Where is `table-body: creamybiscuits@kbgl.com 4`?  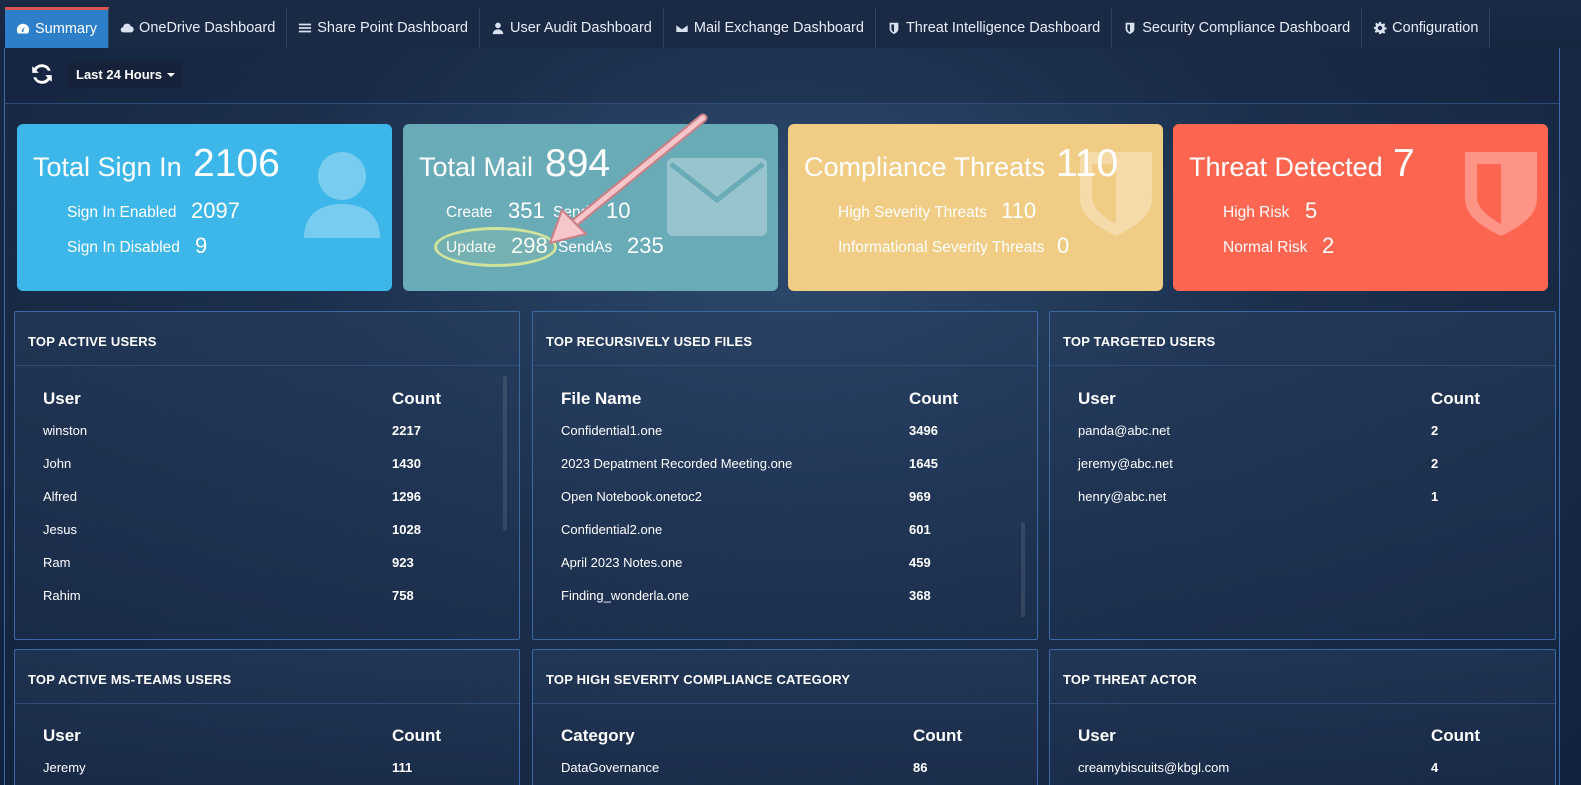 table-body: creamybiscuits@kbgl.com 4 is located at coordinates (1302, 772).